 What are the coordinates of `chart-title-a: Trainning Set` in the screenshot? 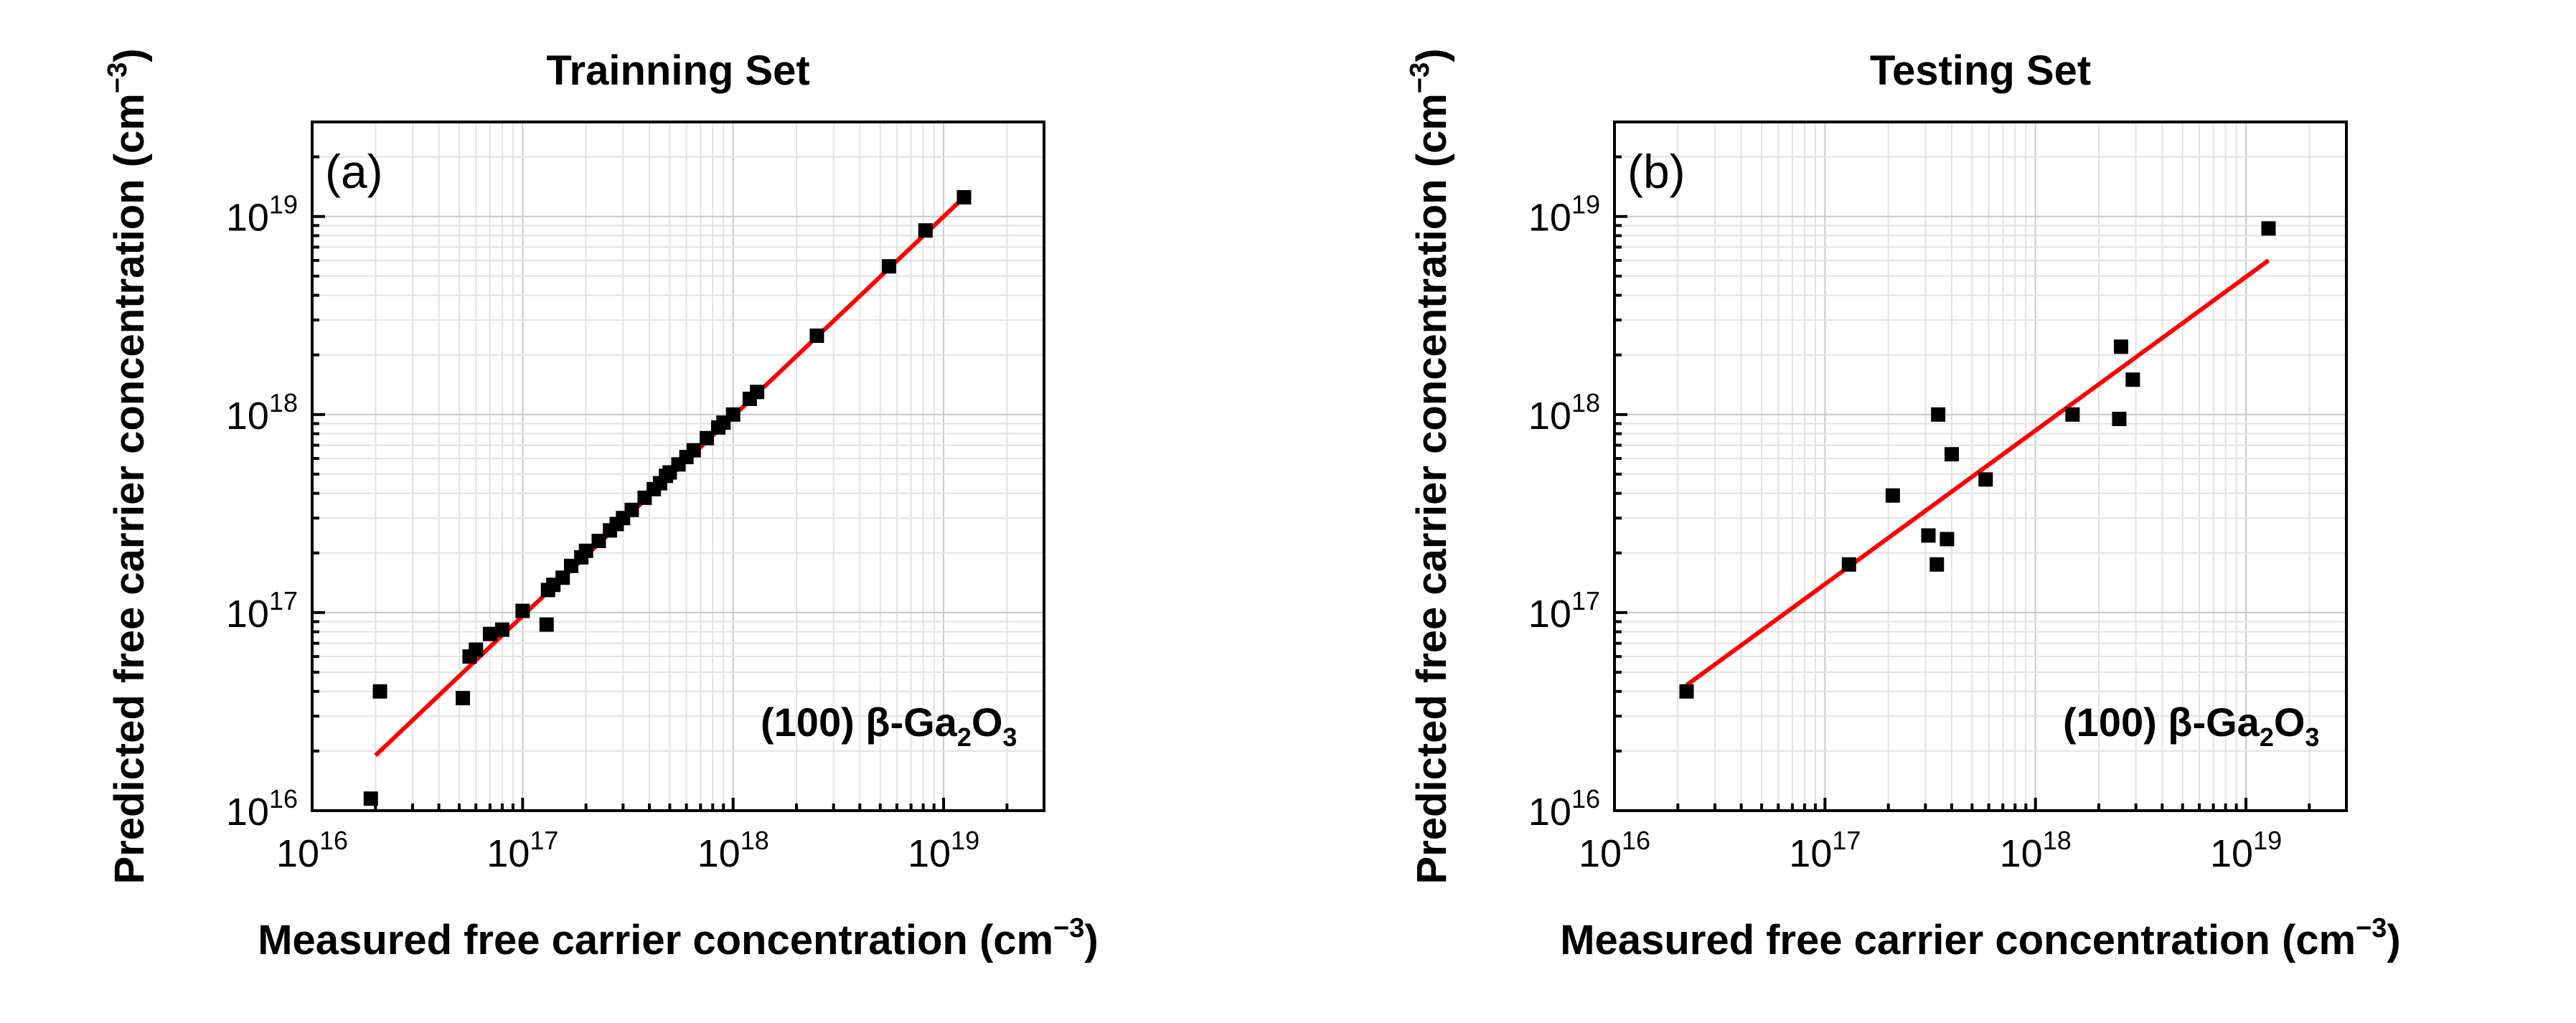 It's located at (677, 70).